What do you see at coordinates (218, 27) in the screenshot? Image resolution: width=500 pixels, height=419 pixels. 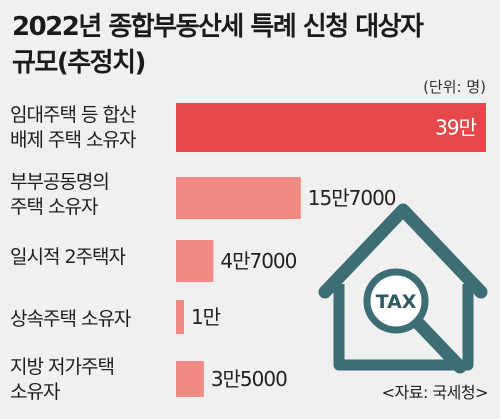 I see `chart-title-line-1: 2022년 종합부동산세 특례 신청 대상자` at bounding box center [218, 27].